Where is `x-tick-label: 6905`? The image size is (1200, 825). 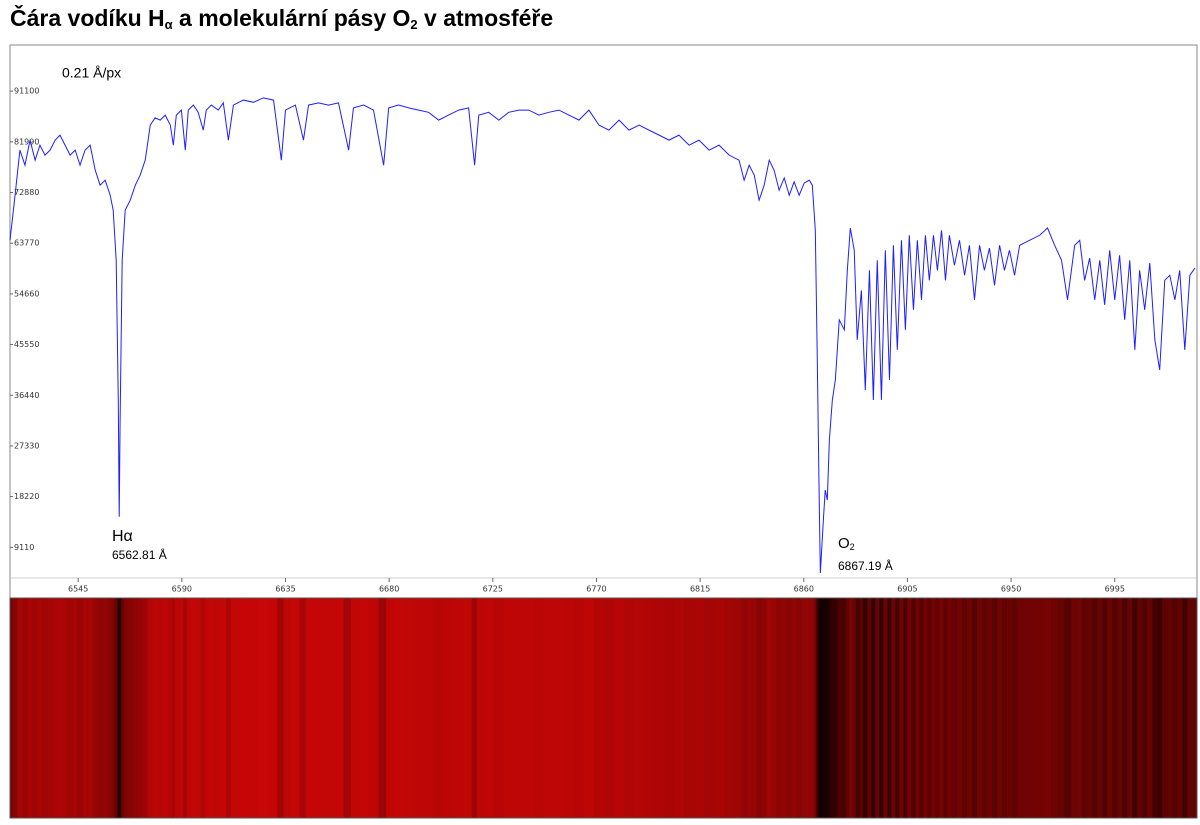 x-tick-label: 6905 is located at coordinates (907, 589).